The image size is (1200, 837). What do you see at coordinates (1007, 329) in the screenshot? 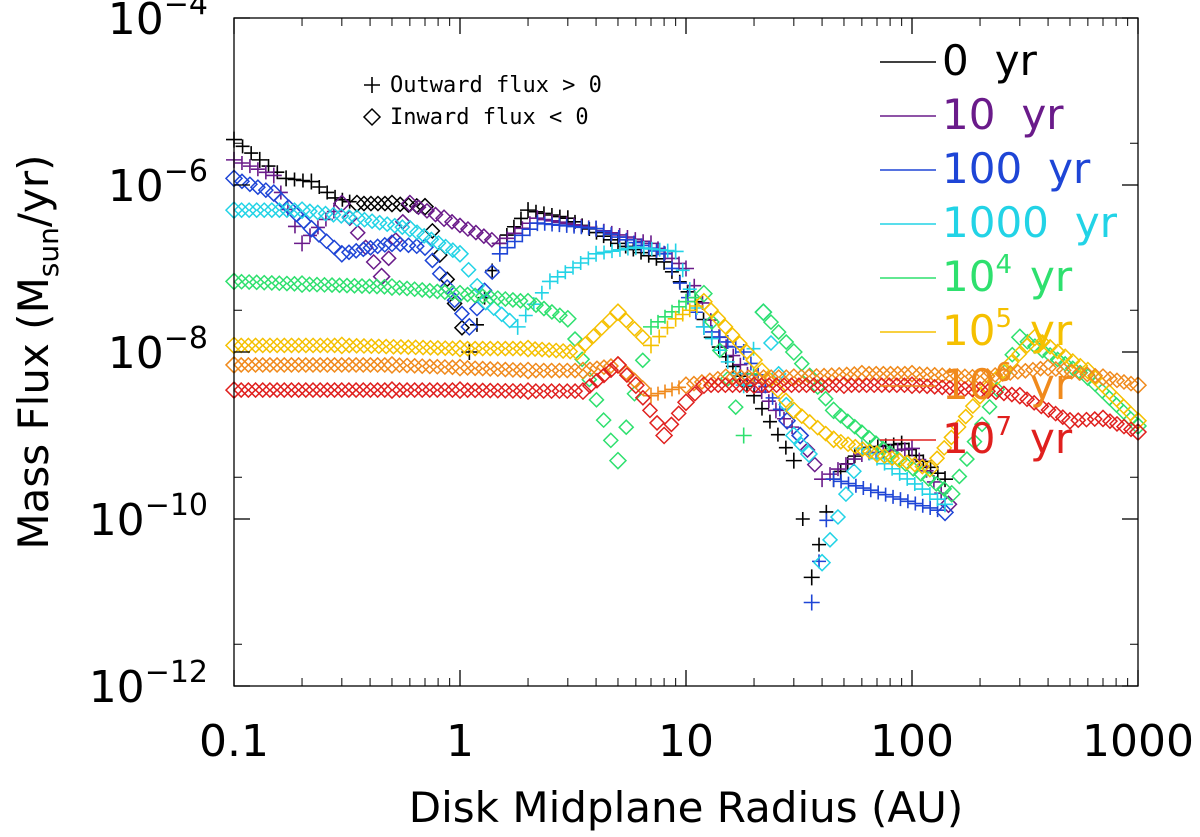
I see `legend-label: 105 yr` at bounding box center [1007, 329].